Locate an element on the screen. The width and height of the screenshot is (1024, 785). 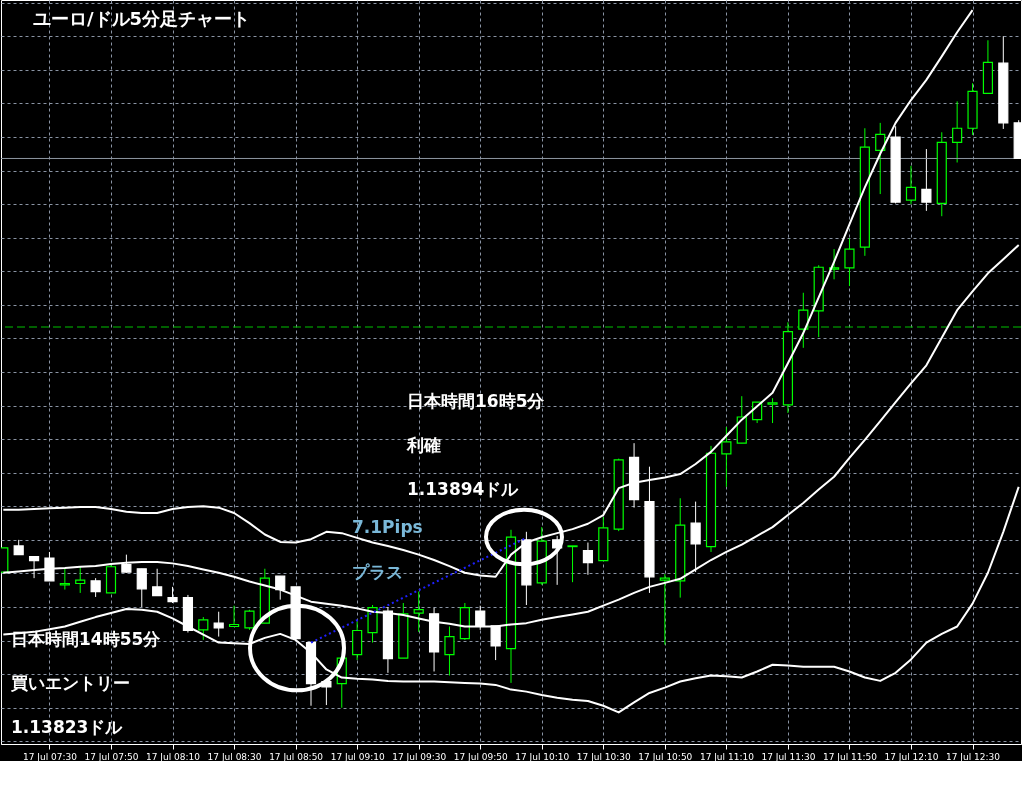
x-tick-label: 17 Jul 09:50 is located at coordinates (480, 756).